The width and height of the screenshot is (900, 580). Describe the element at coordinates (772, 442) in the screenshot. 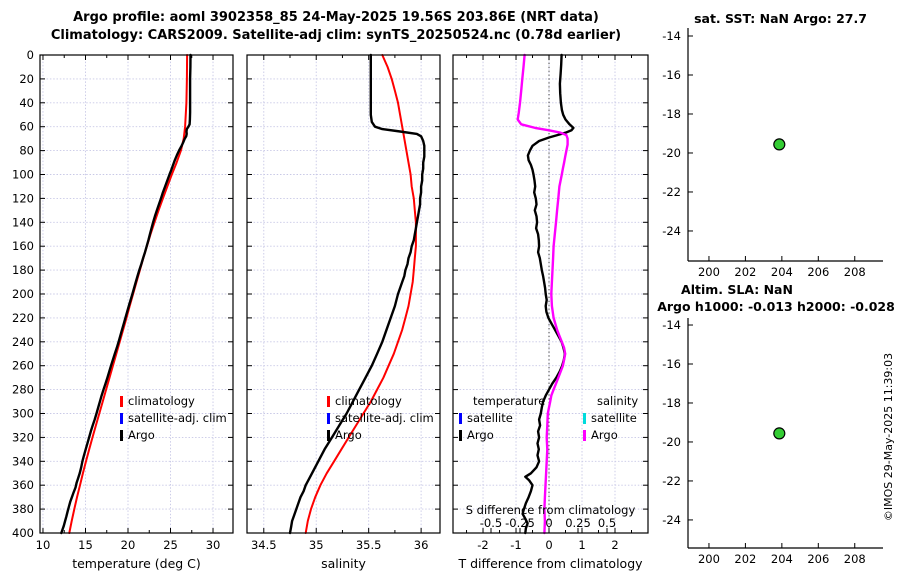

I see `sla-map: -14 -16 -18 -20 -22 -24 200 202 204 206 208` at that location.